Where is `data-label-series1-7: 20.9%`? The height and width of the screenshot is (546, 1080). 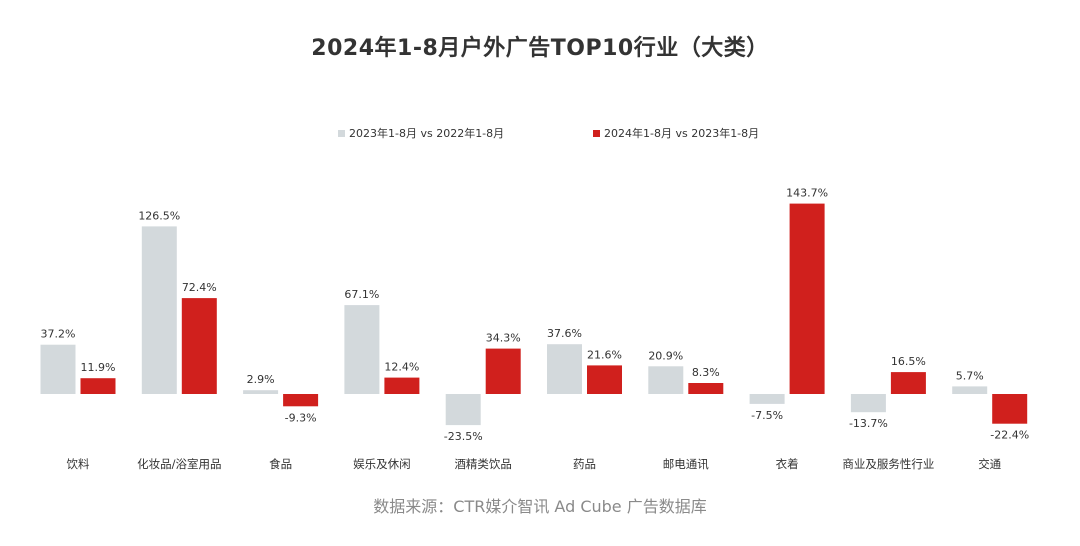 data-label-series1-7: 20.9% is located at coordinates (665, 355).